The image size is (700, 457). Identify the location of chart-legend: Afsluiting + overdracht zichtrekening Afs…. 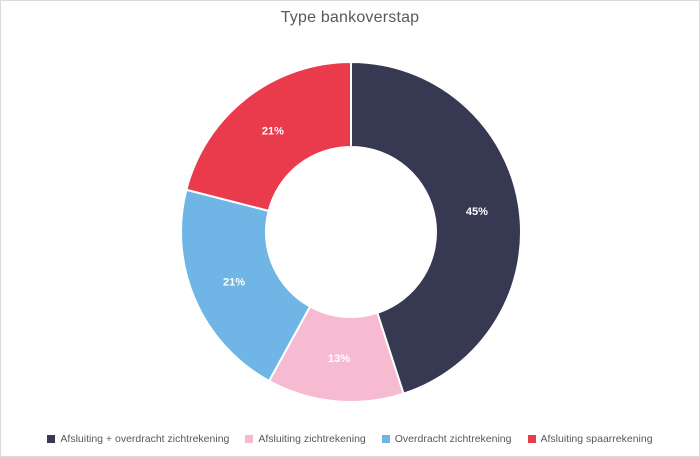
(350, 439).